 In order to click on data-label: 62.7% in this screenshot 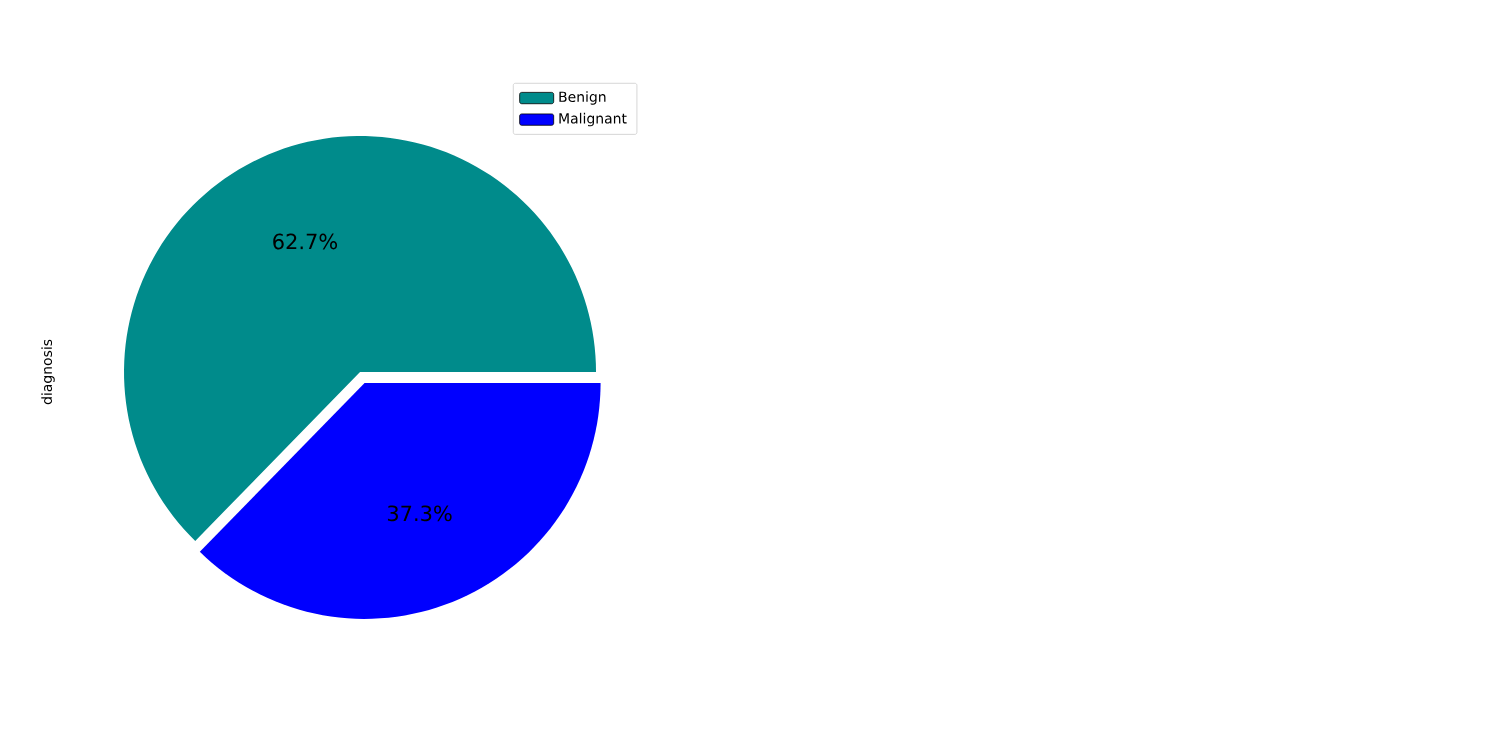, I will do `click(305, 241)`.